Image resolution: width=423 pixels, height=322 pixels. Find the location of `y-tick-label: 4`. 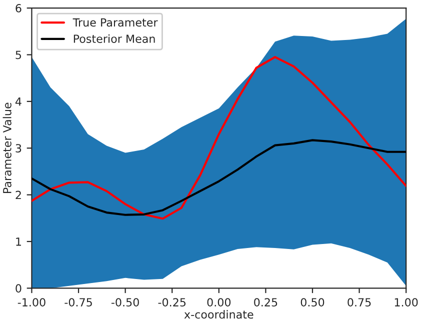

y-tick-label: 4 is located at coordinates (18, 102).